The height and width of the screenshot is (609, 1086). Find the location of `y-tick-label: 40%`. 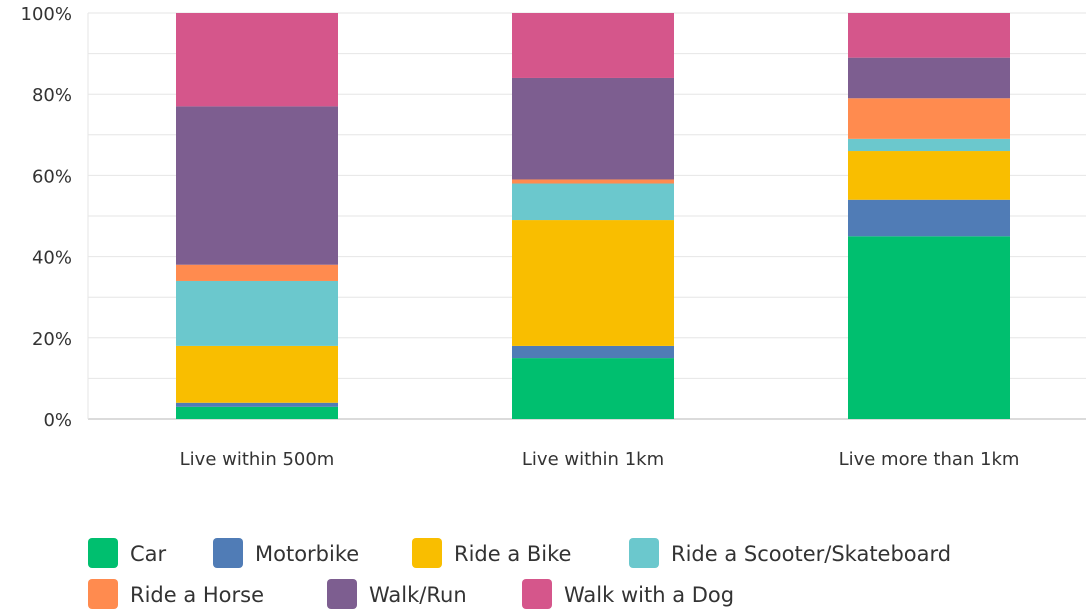

y-tick-label: 40% is located at coordinates (52, 258).